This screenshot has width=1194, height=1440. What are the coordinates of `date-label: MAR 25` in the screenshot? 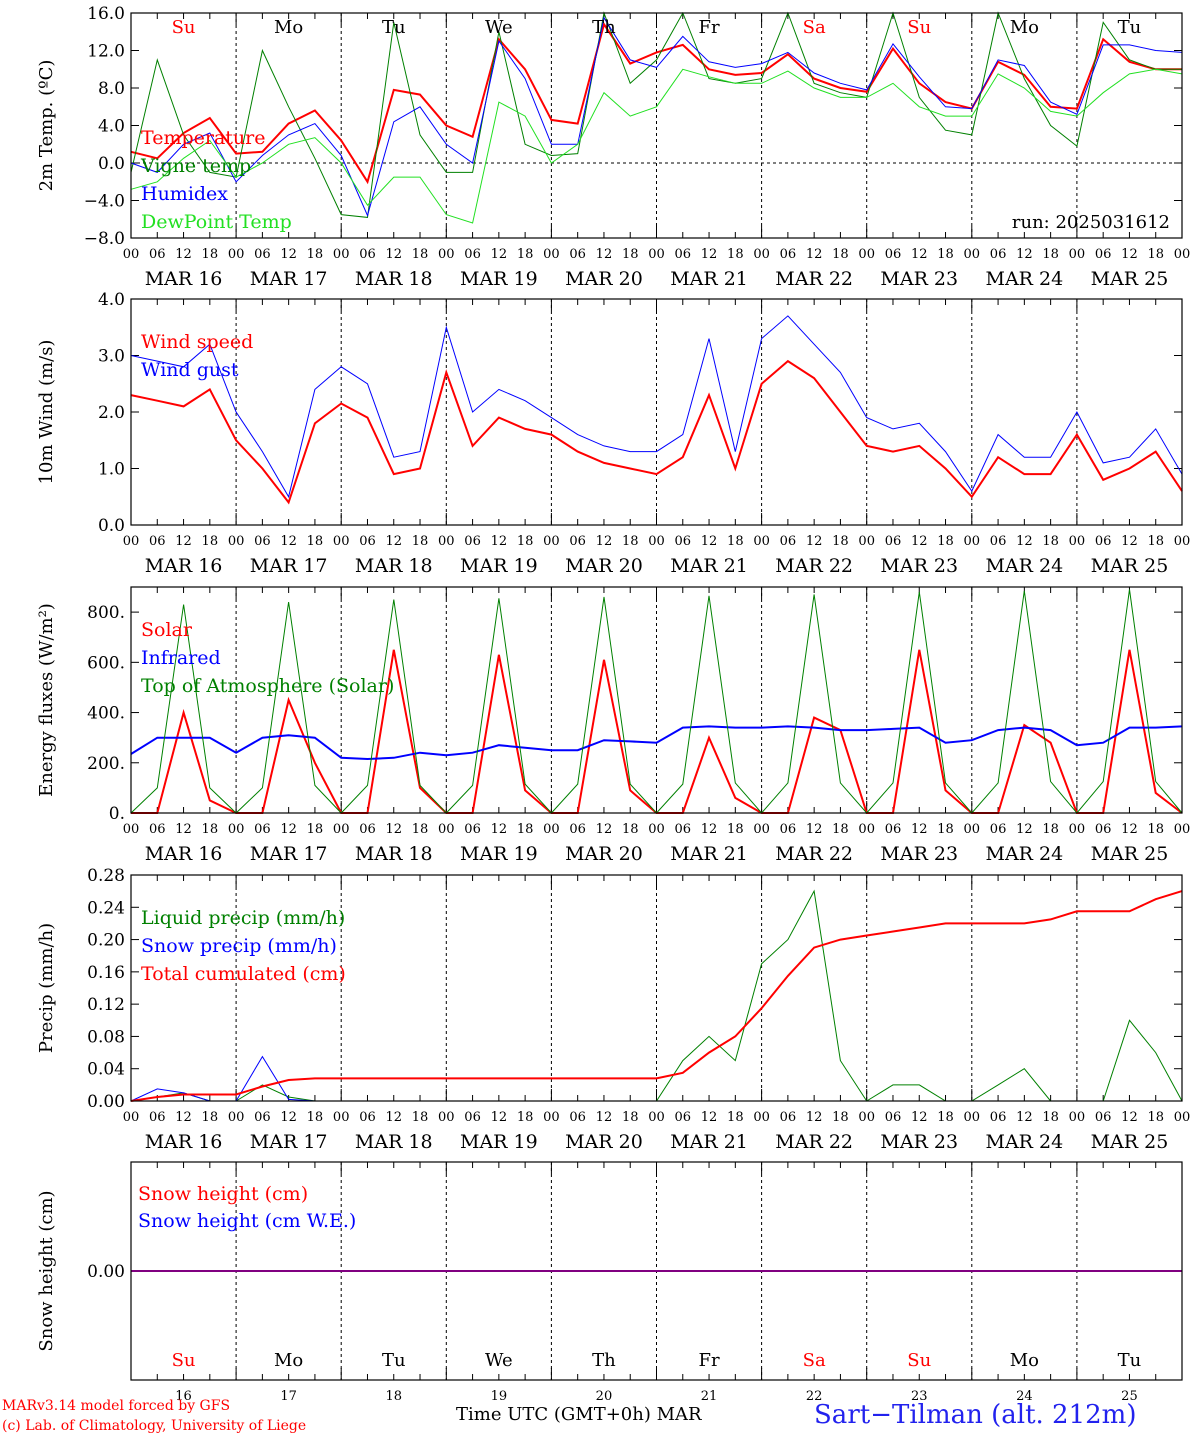 It's located at (1130, 279).